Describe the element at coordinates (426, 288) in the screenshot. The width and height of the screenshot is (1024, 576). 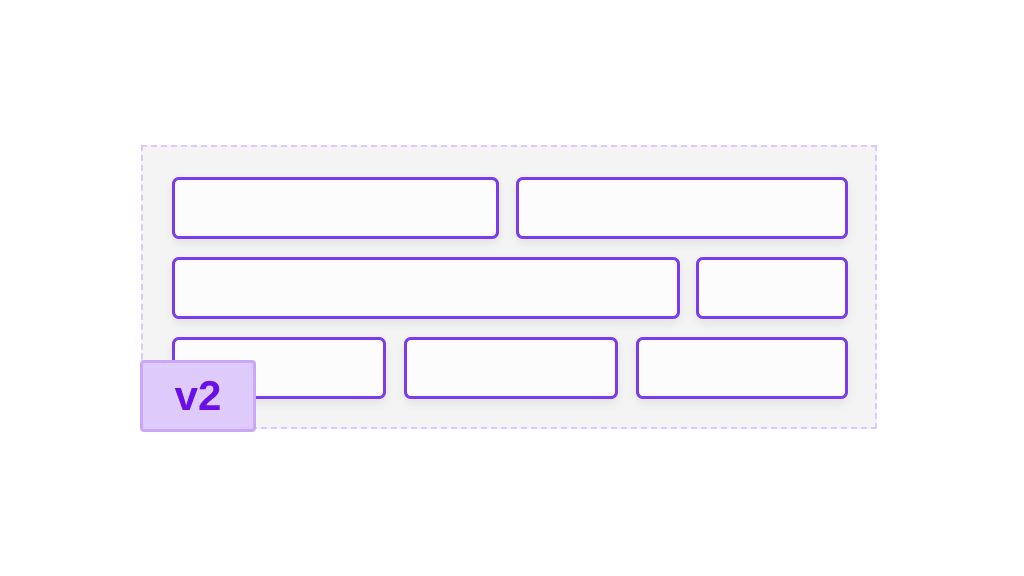
I see `box-row2-col1` at that location.